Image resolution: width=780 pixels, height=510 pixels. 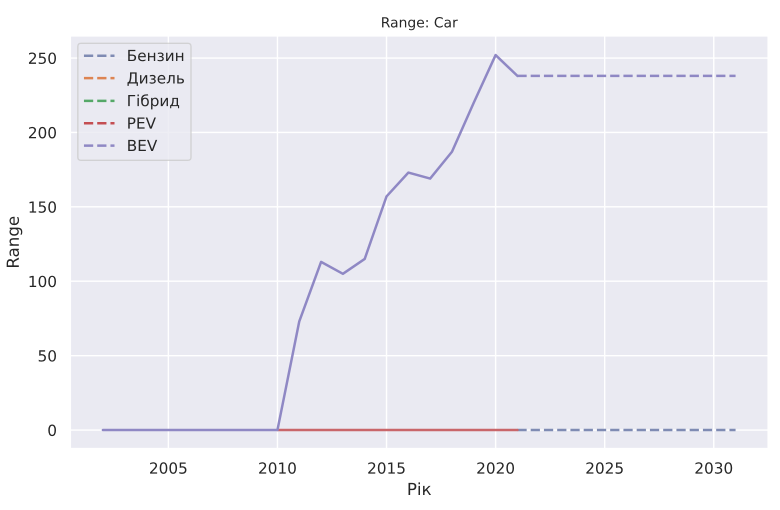 I want to click on y-tick-label: 250, so click(x=42, y=58).